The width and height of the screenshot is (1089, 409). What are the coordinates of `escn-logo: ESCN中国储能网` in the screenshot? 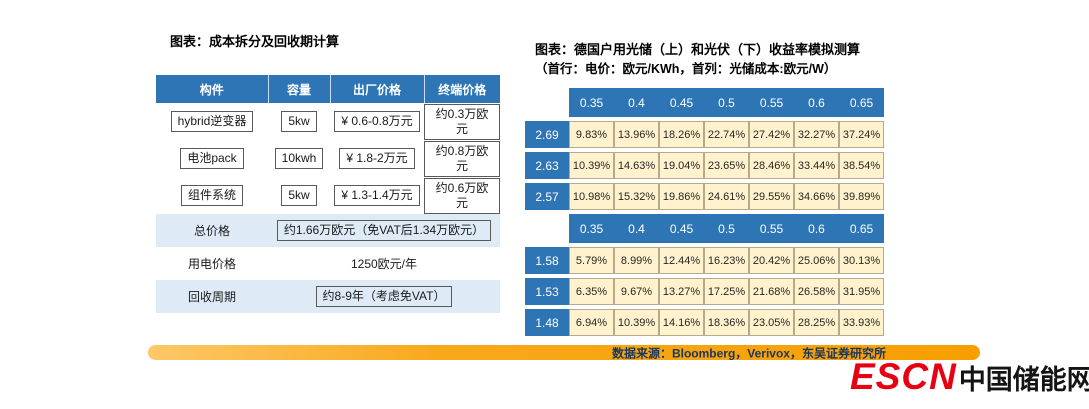 It's located at (969, 377).